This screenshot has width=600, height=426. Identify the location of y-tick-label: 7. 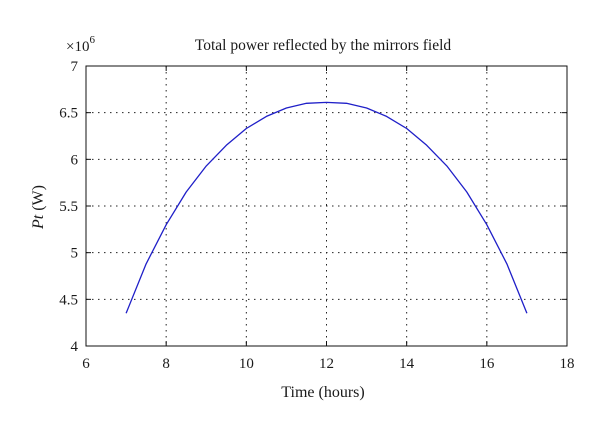
(75, 67).